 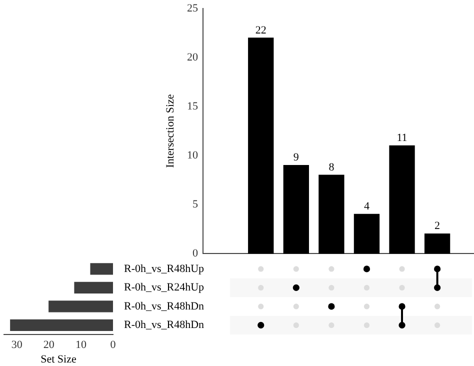 I want to click on y-tick-label: 15, so click(x=192, y=106).